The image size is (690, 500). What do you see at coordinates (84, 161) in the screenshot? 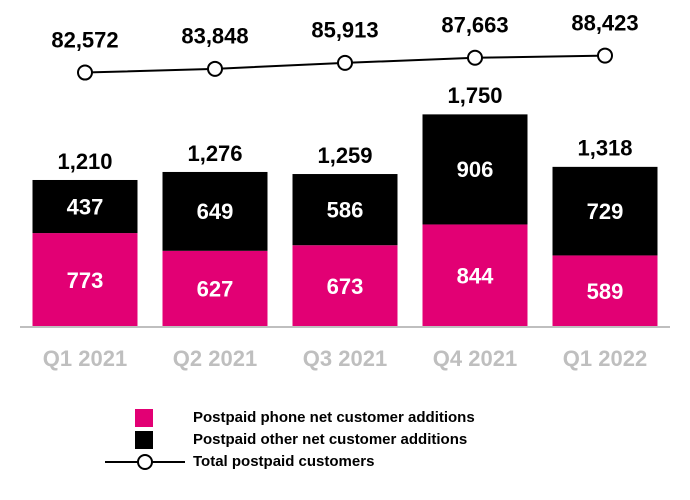
I see `total-label: 1,210` at bounding box center [84, 161].